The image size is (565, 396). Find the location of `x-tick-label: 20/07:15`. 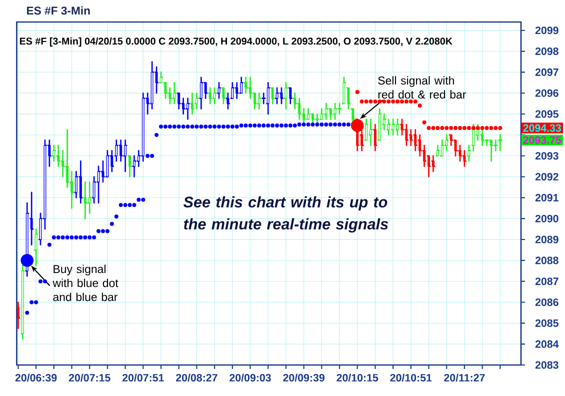

x-tick-label: 20/07:15 is located at coordinates (89, 378).